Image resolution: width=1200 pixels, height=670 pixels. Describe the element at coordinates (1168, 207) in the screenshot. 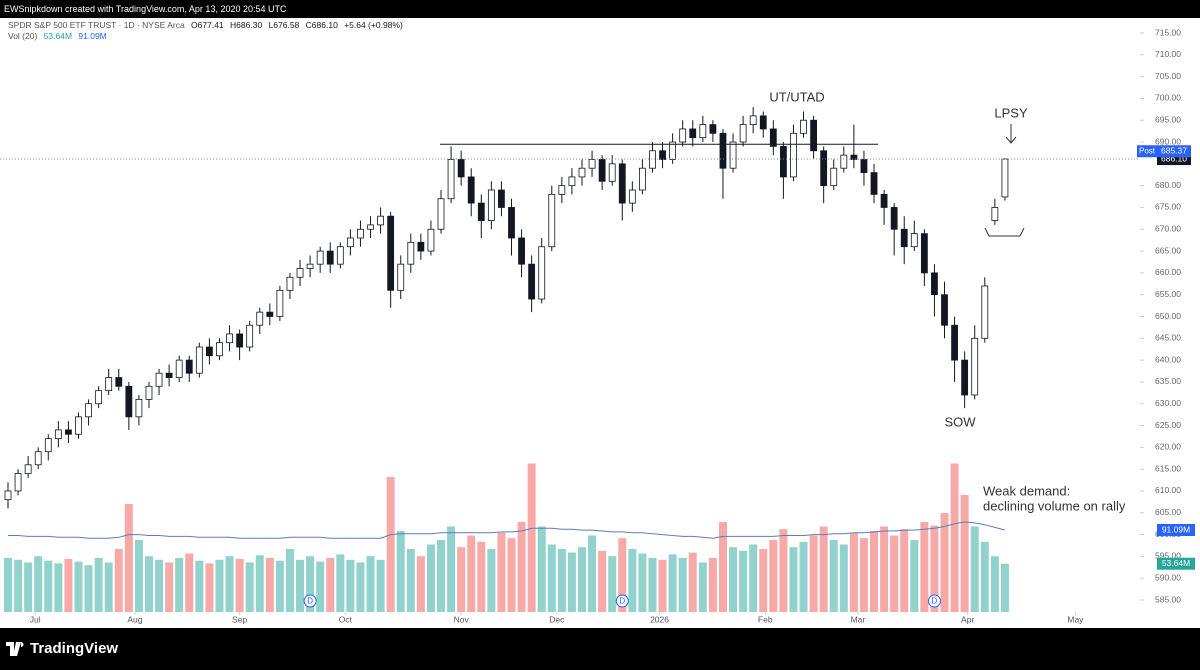

I see `y-tick-label: 675.00` at that location.